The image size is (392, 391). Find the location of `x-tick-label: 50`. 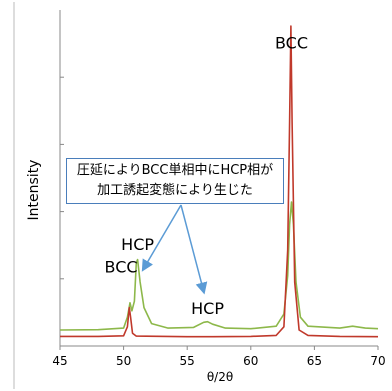

x-tick-label: 50 is located at coordinates (123, 361).